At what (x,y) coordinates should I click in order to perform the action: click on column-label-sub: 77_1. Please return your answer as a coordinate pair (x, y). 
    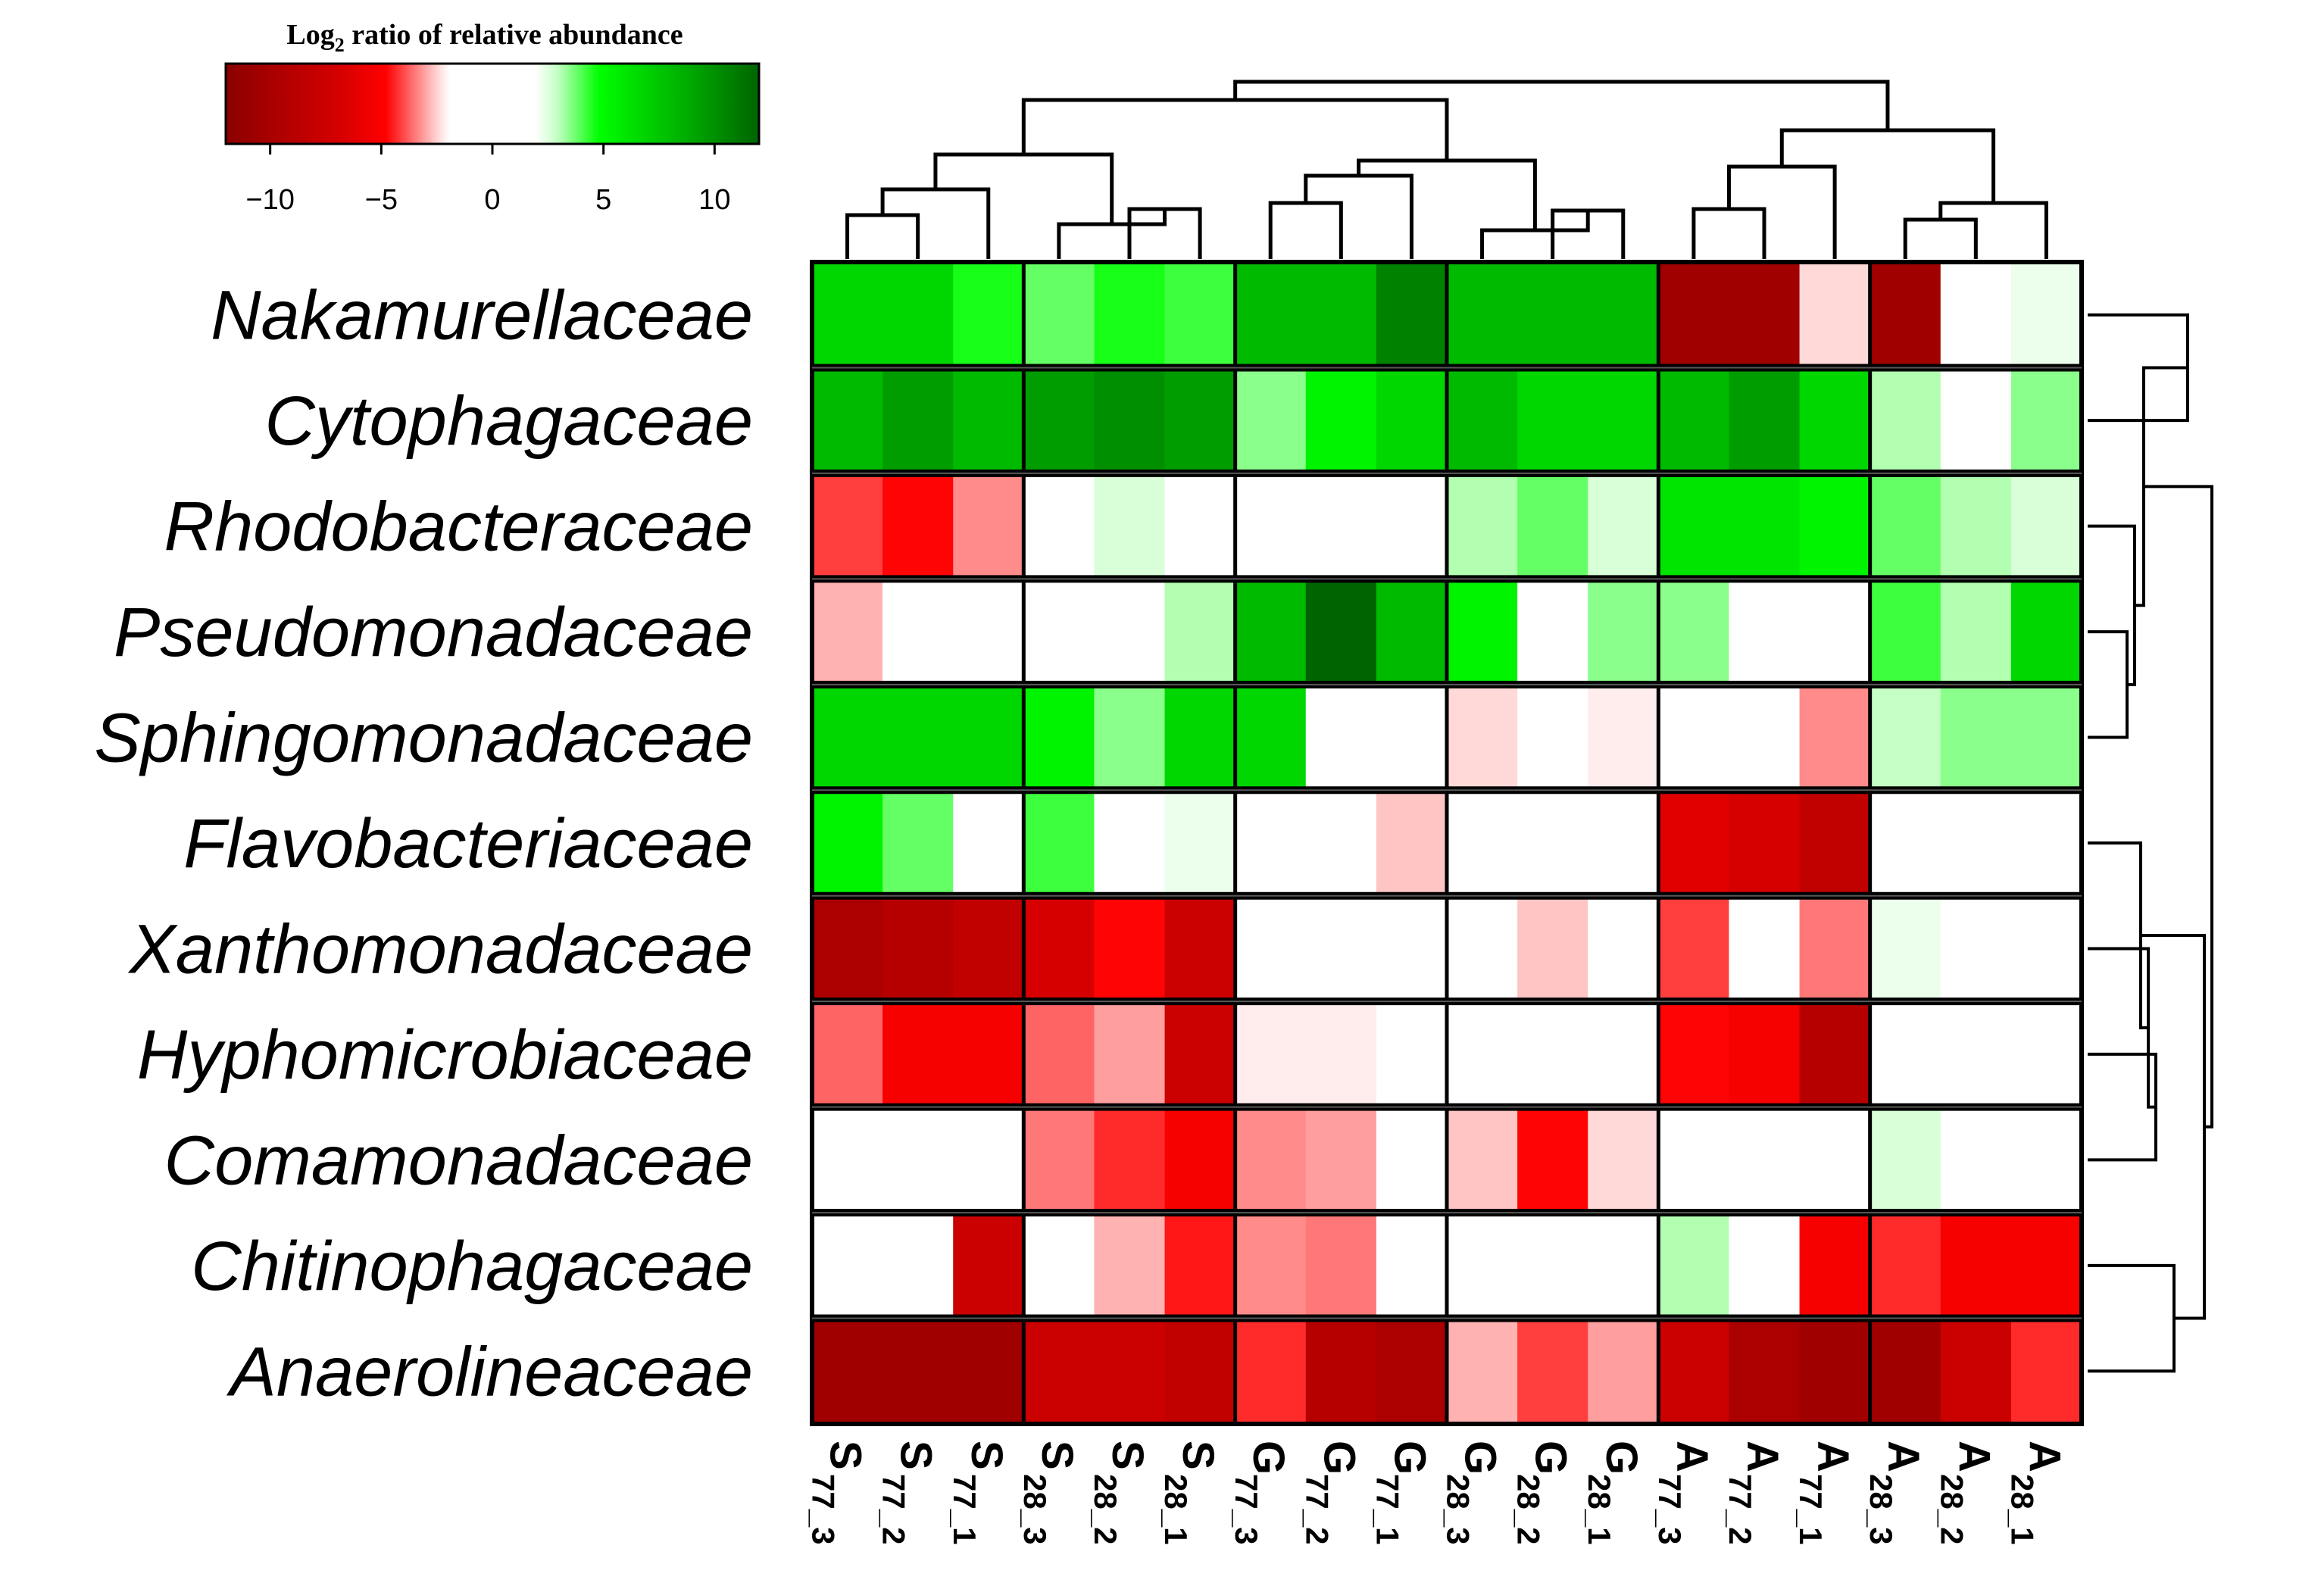
    Looking at the image, I should click on (1811, 1509).